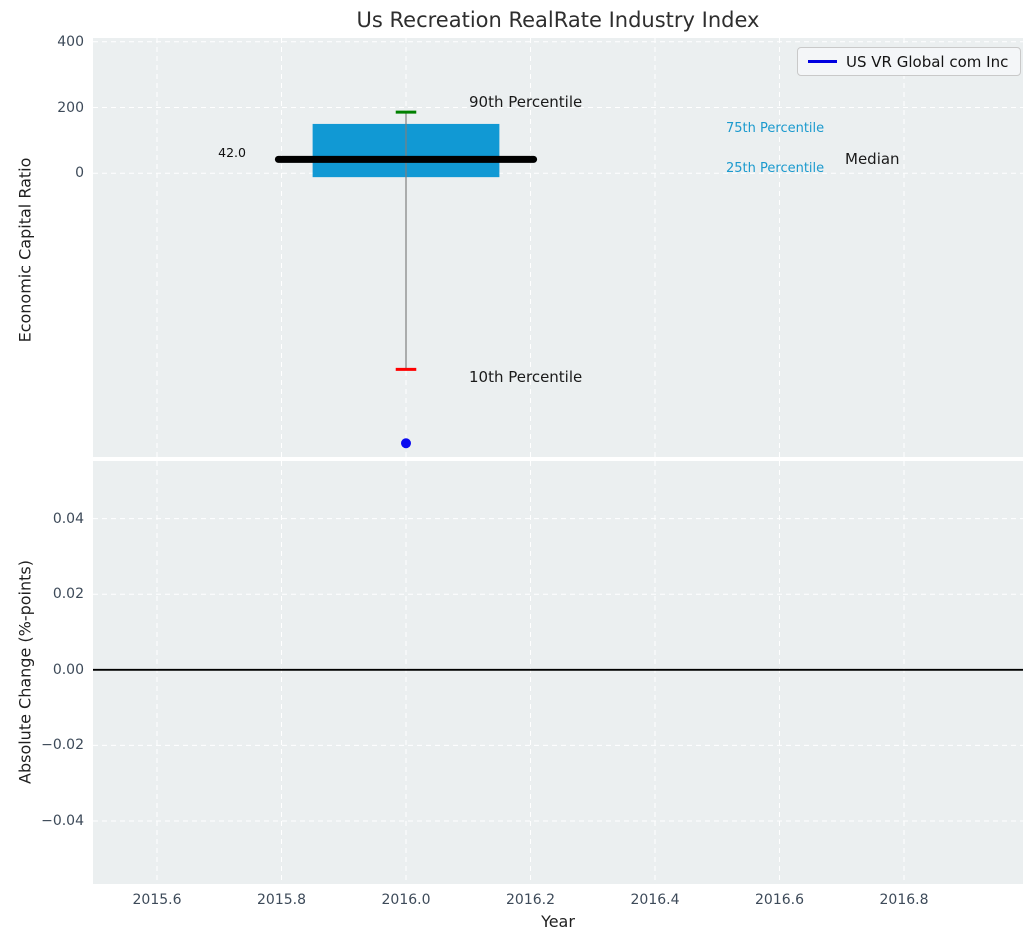 Image resolution: width=1034 pixels, height=942 pixels. Describe the element at coordinates (779, 900) in the screenshot. I see `x-tick-label: 2016.6` at that location.